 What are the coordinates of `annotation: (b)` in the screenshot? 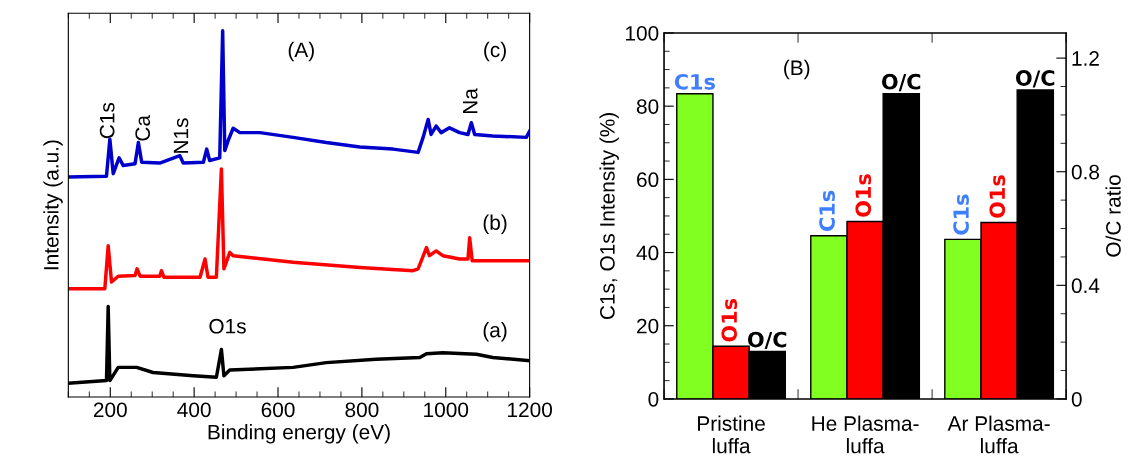 It's located at (495, 224).